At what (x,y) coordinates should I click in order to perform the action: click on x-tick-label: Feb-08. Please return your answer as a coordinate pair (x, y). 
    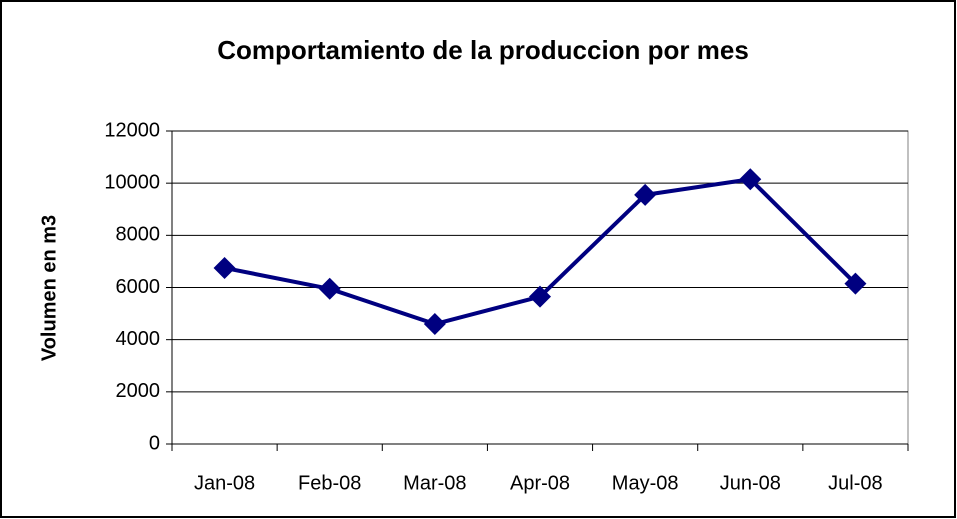
    Looking at the image, I should click on (329, 483).